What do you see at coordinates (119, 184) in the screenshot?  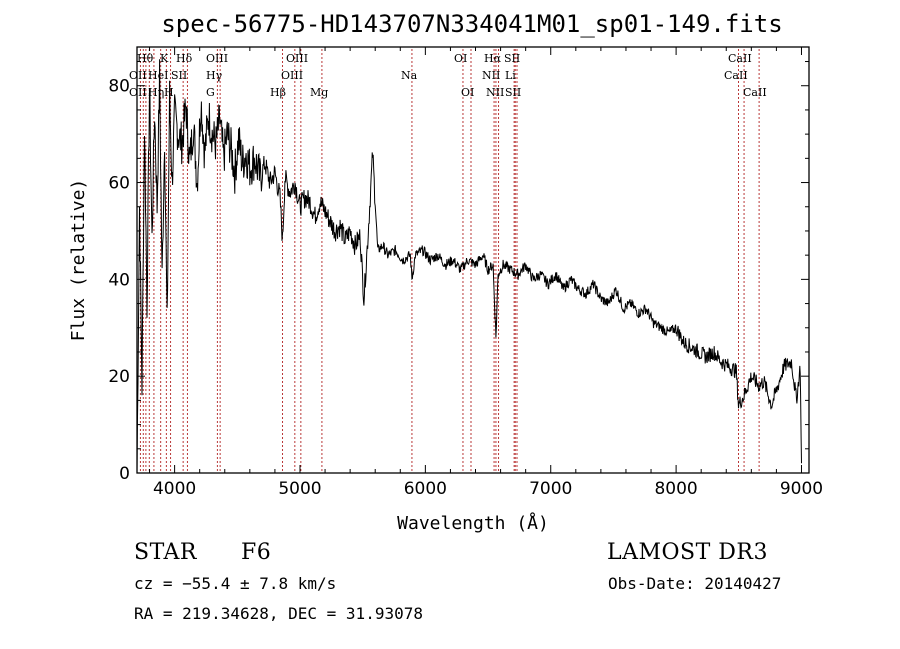 I see `y-tick-label: 60` at bounding box center [119, 184].